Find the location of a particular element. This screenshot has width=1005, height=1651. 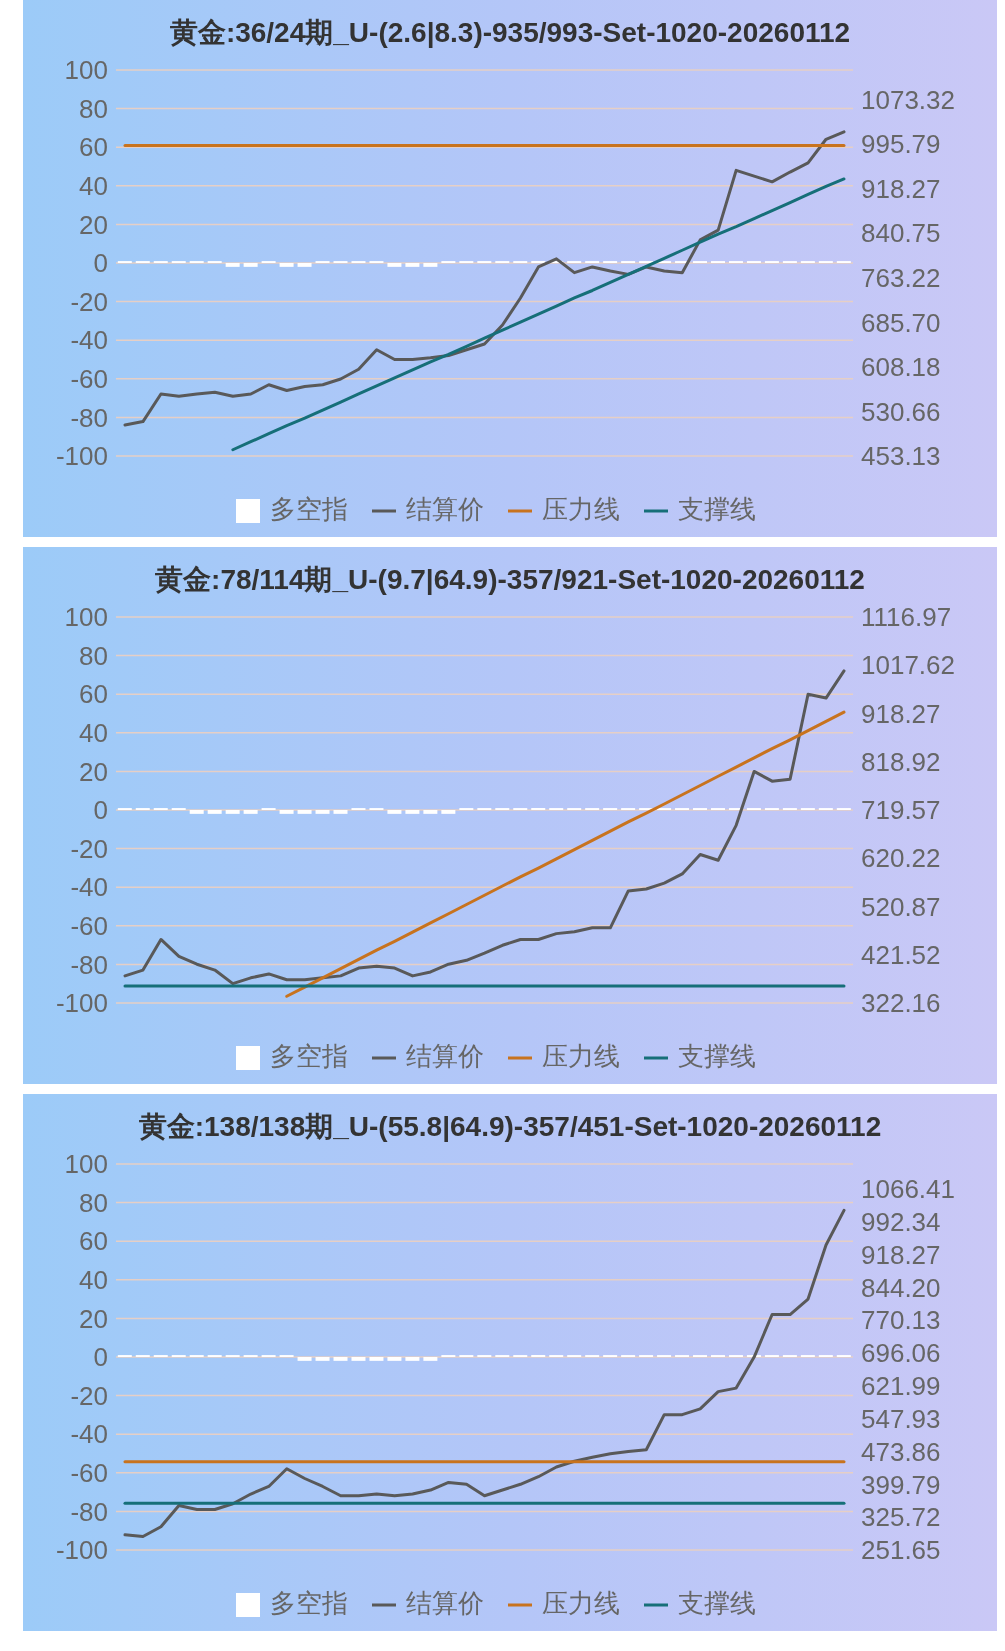

y2-tick-label: 547.93 is located at coordinates (901, 1418).